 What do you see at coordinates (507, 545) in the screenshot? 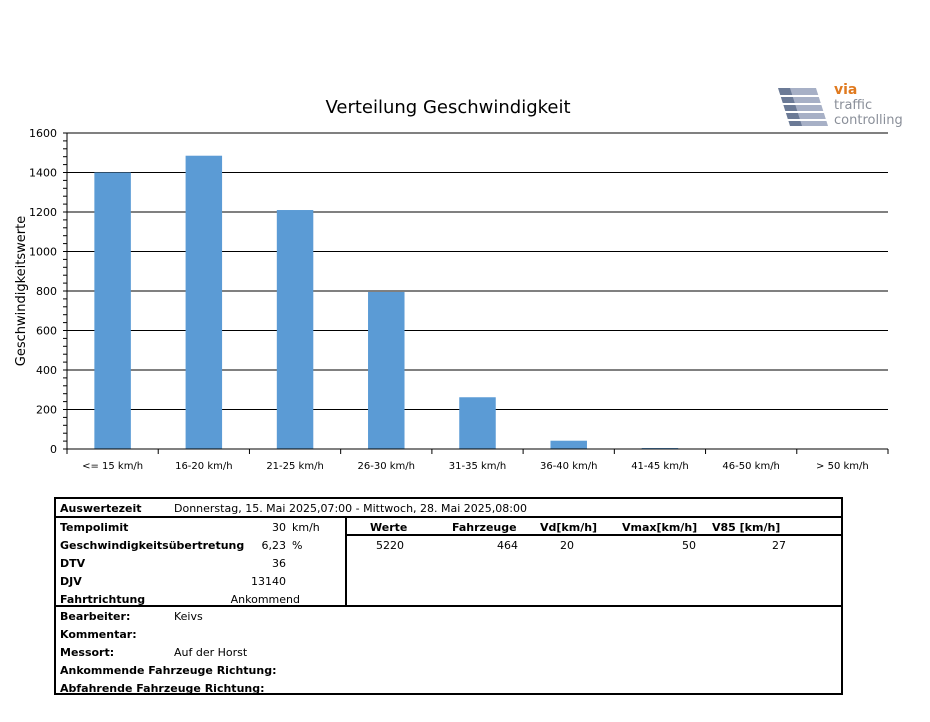
I see `stats-value-fahrzeuge: 464` at bounding box center [507, 545].